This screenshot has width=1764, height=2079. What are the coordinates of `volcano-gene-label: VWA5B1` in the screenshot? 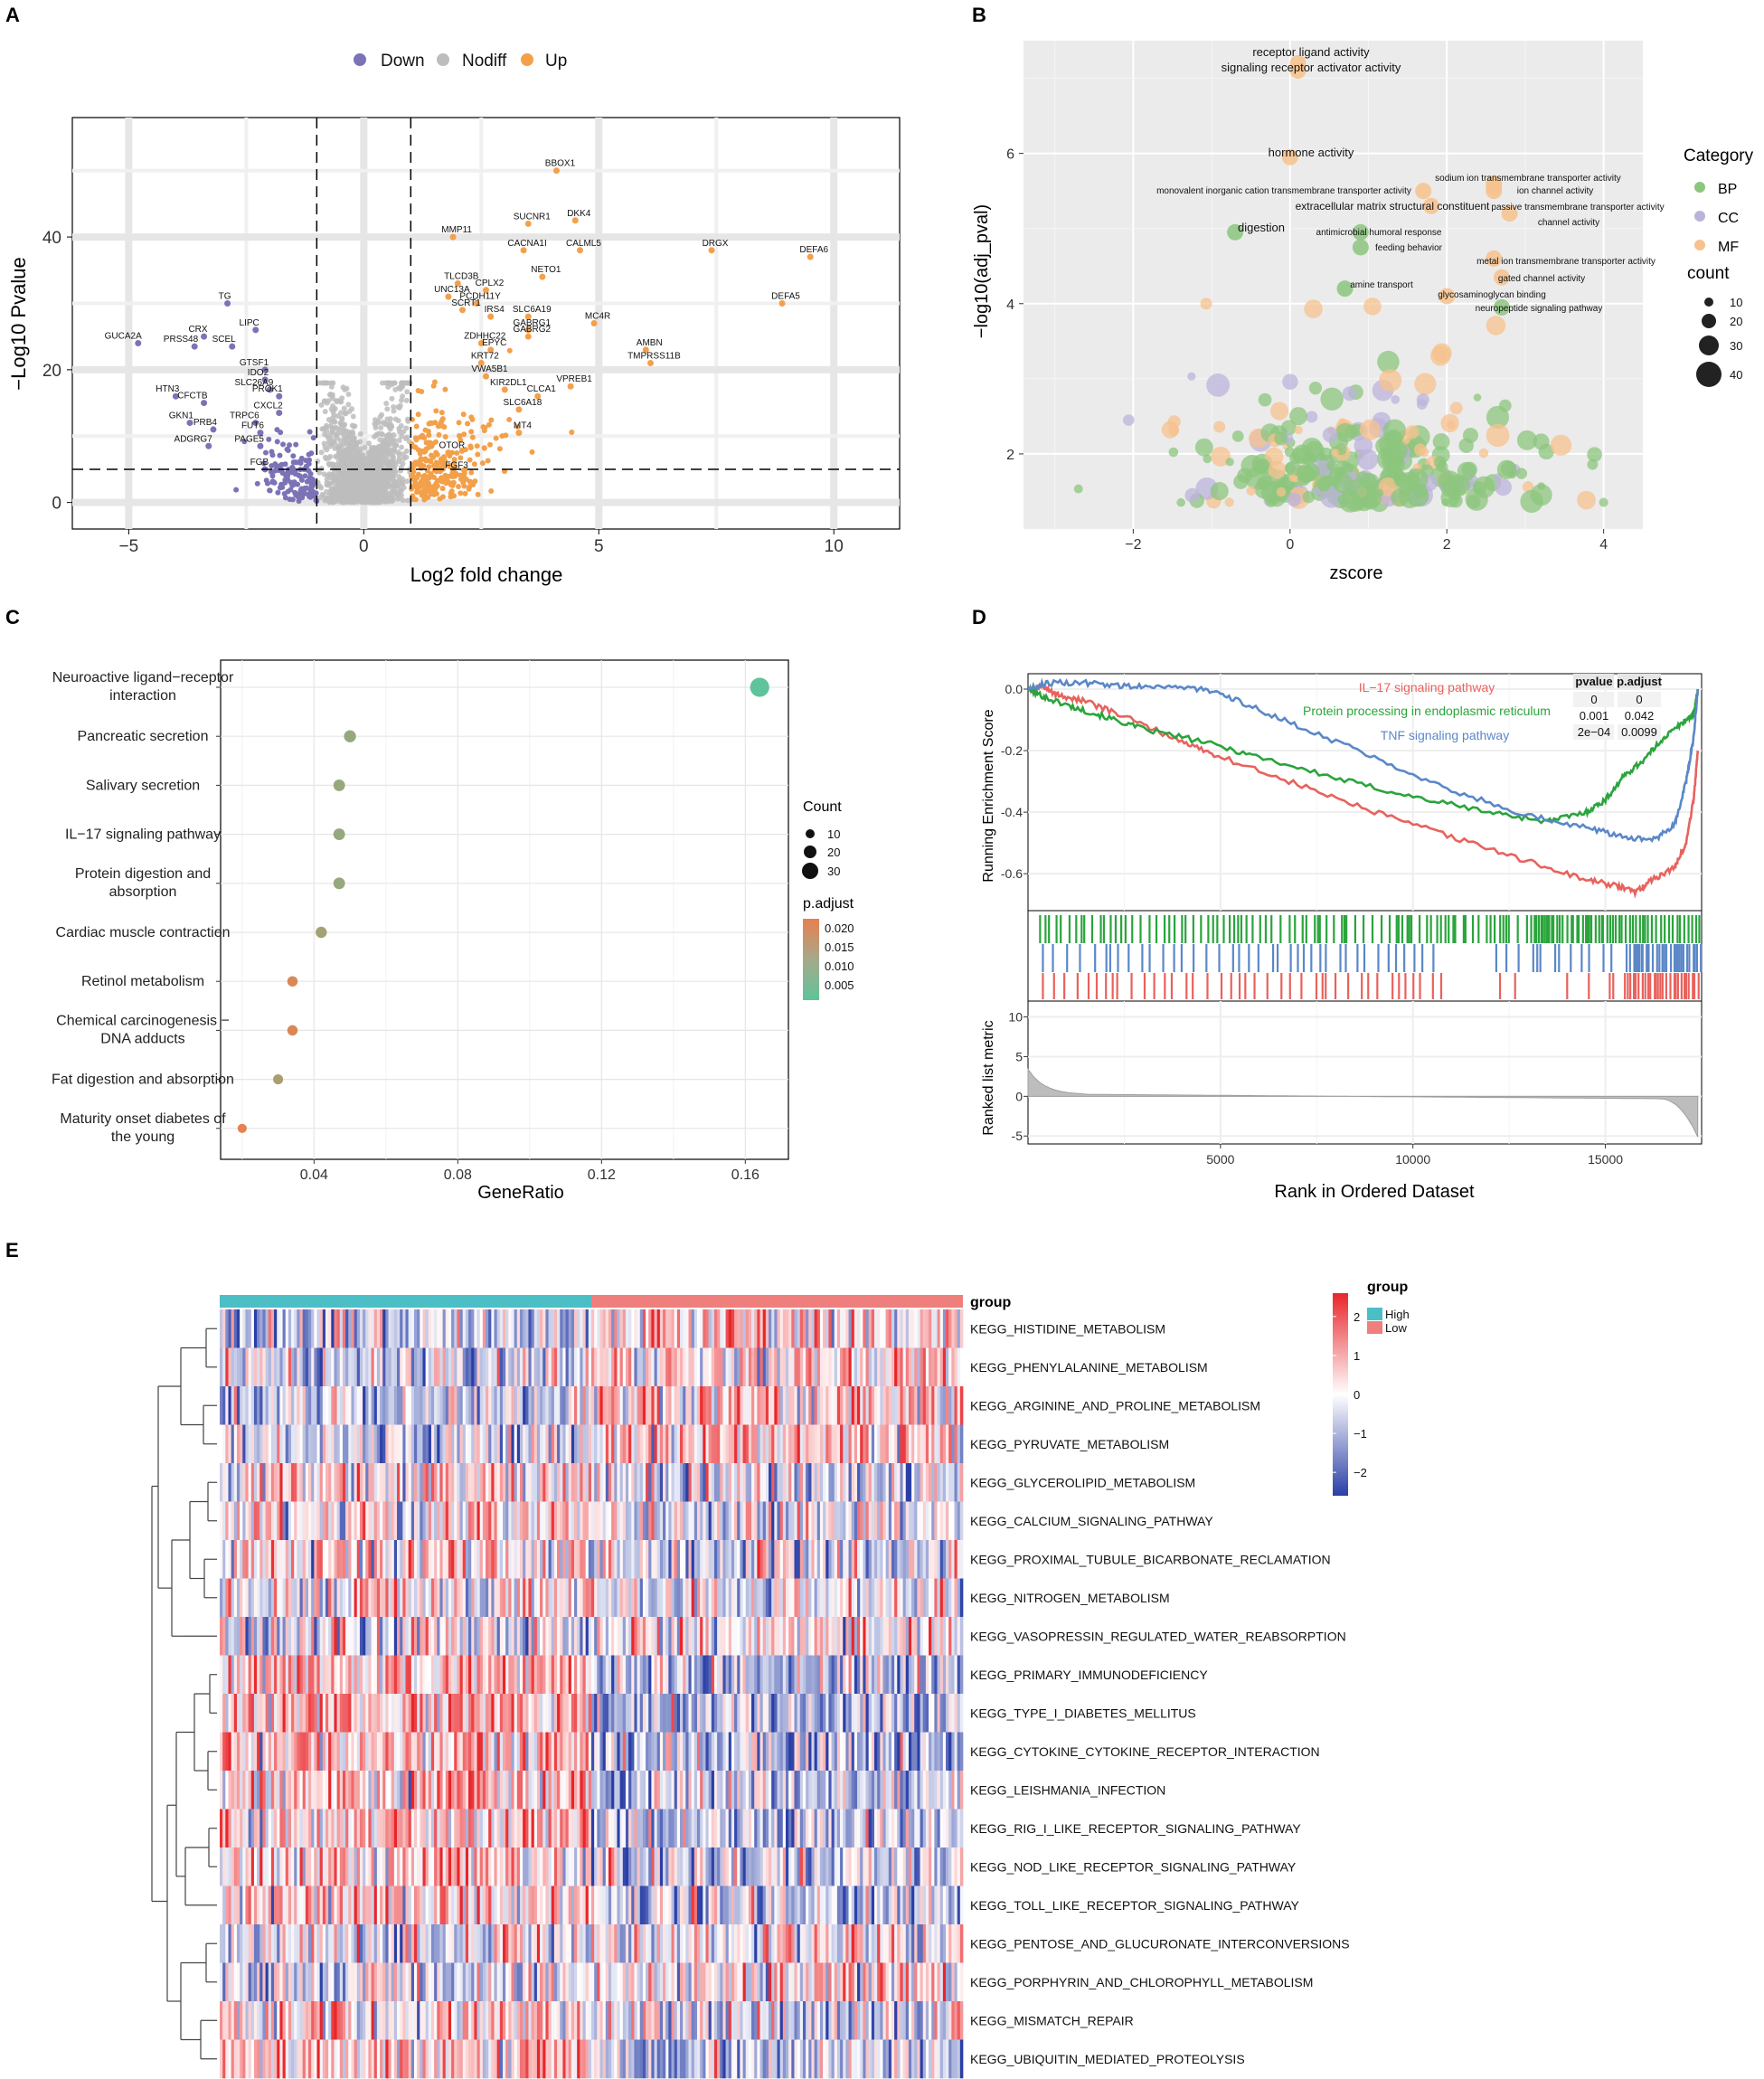 It's located at (490, 369).